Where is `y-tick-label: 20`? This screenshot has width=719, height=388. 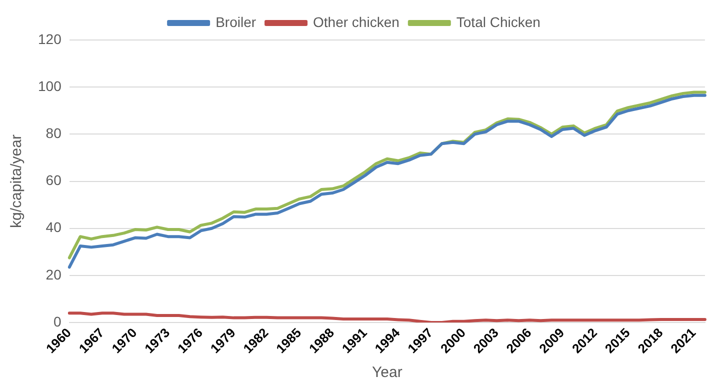 y-tick-label: 20 is located at coordinates (54, 274).